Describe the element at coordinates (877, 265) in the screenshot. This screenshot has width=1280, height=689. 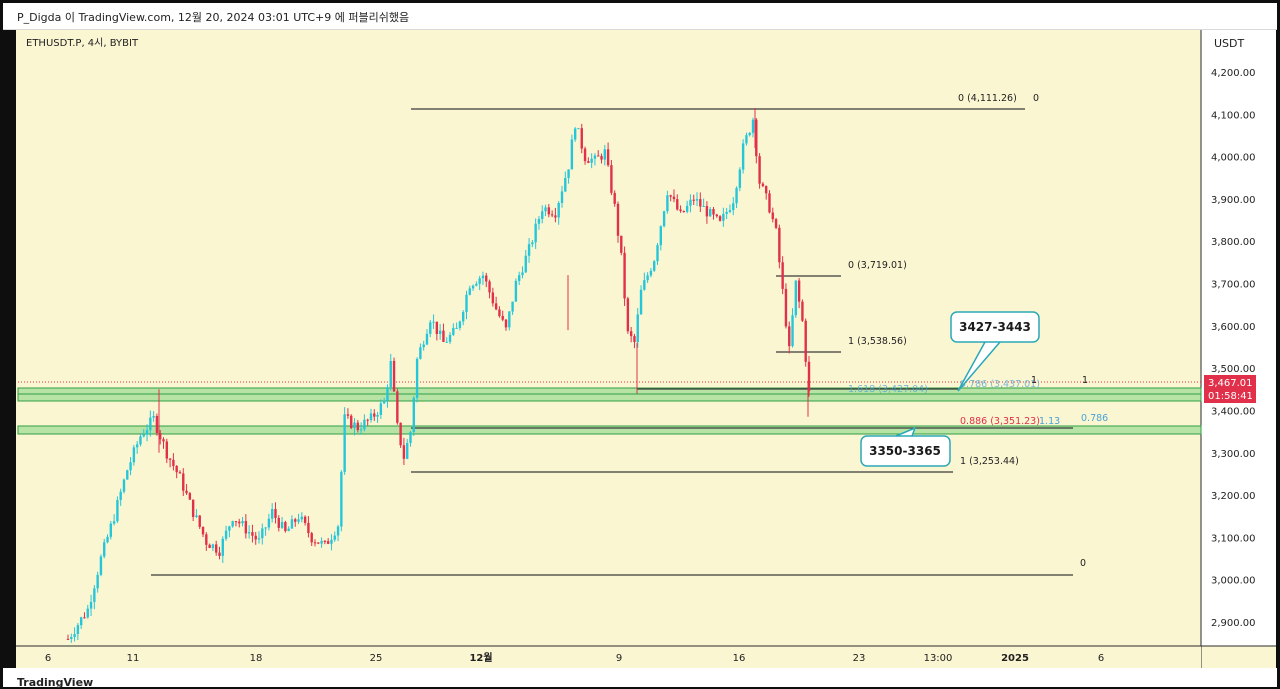
I see `fib-level-label: 0 (3,719.01)` at that location.